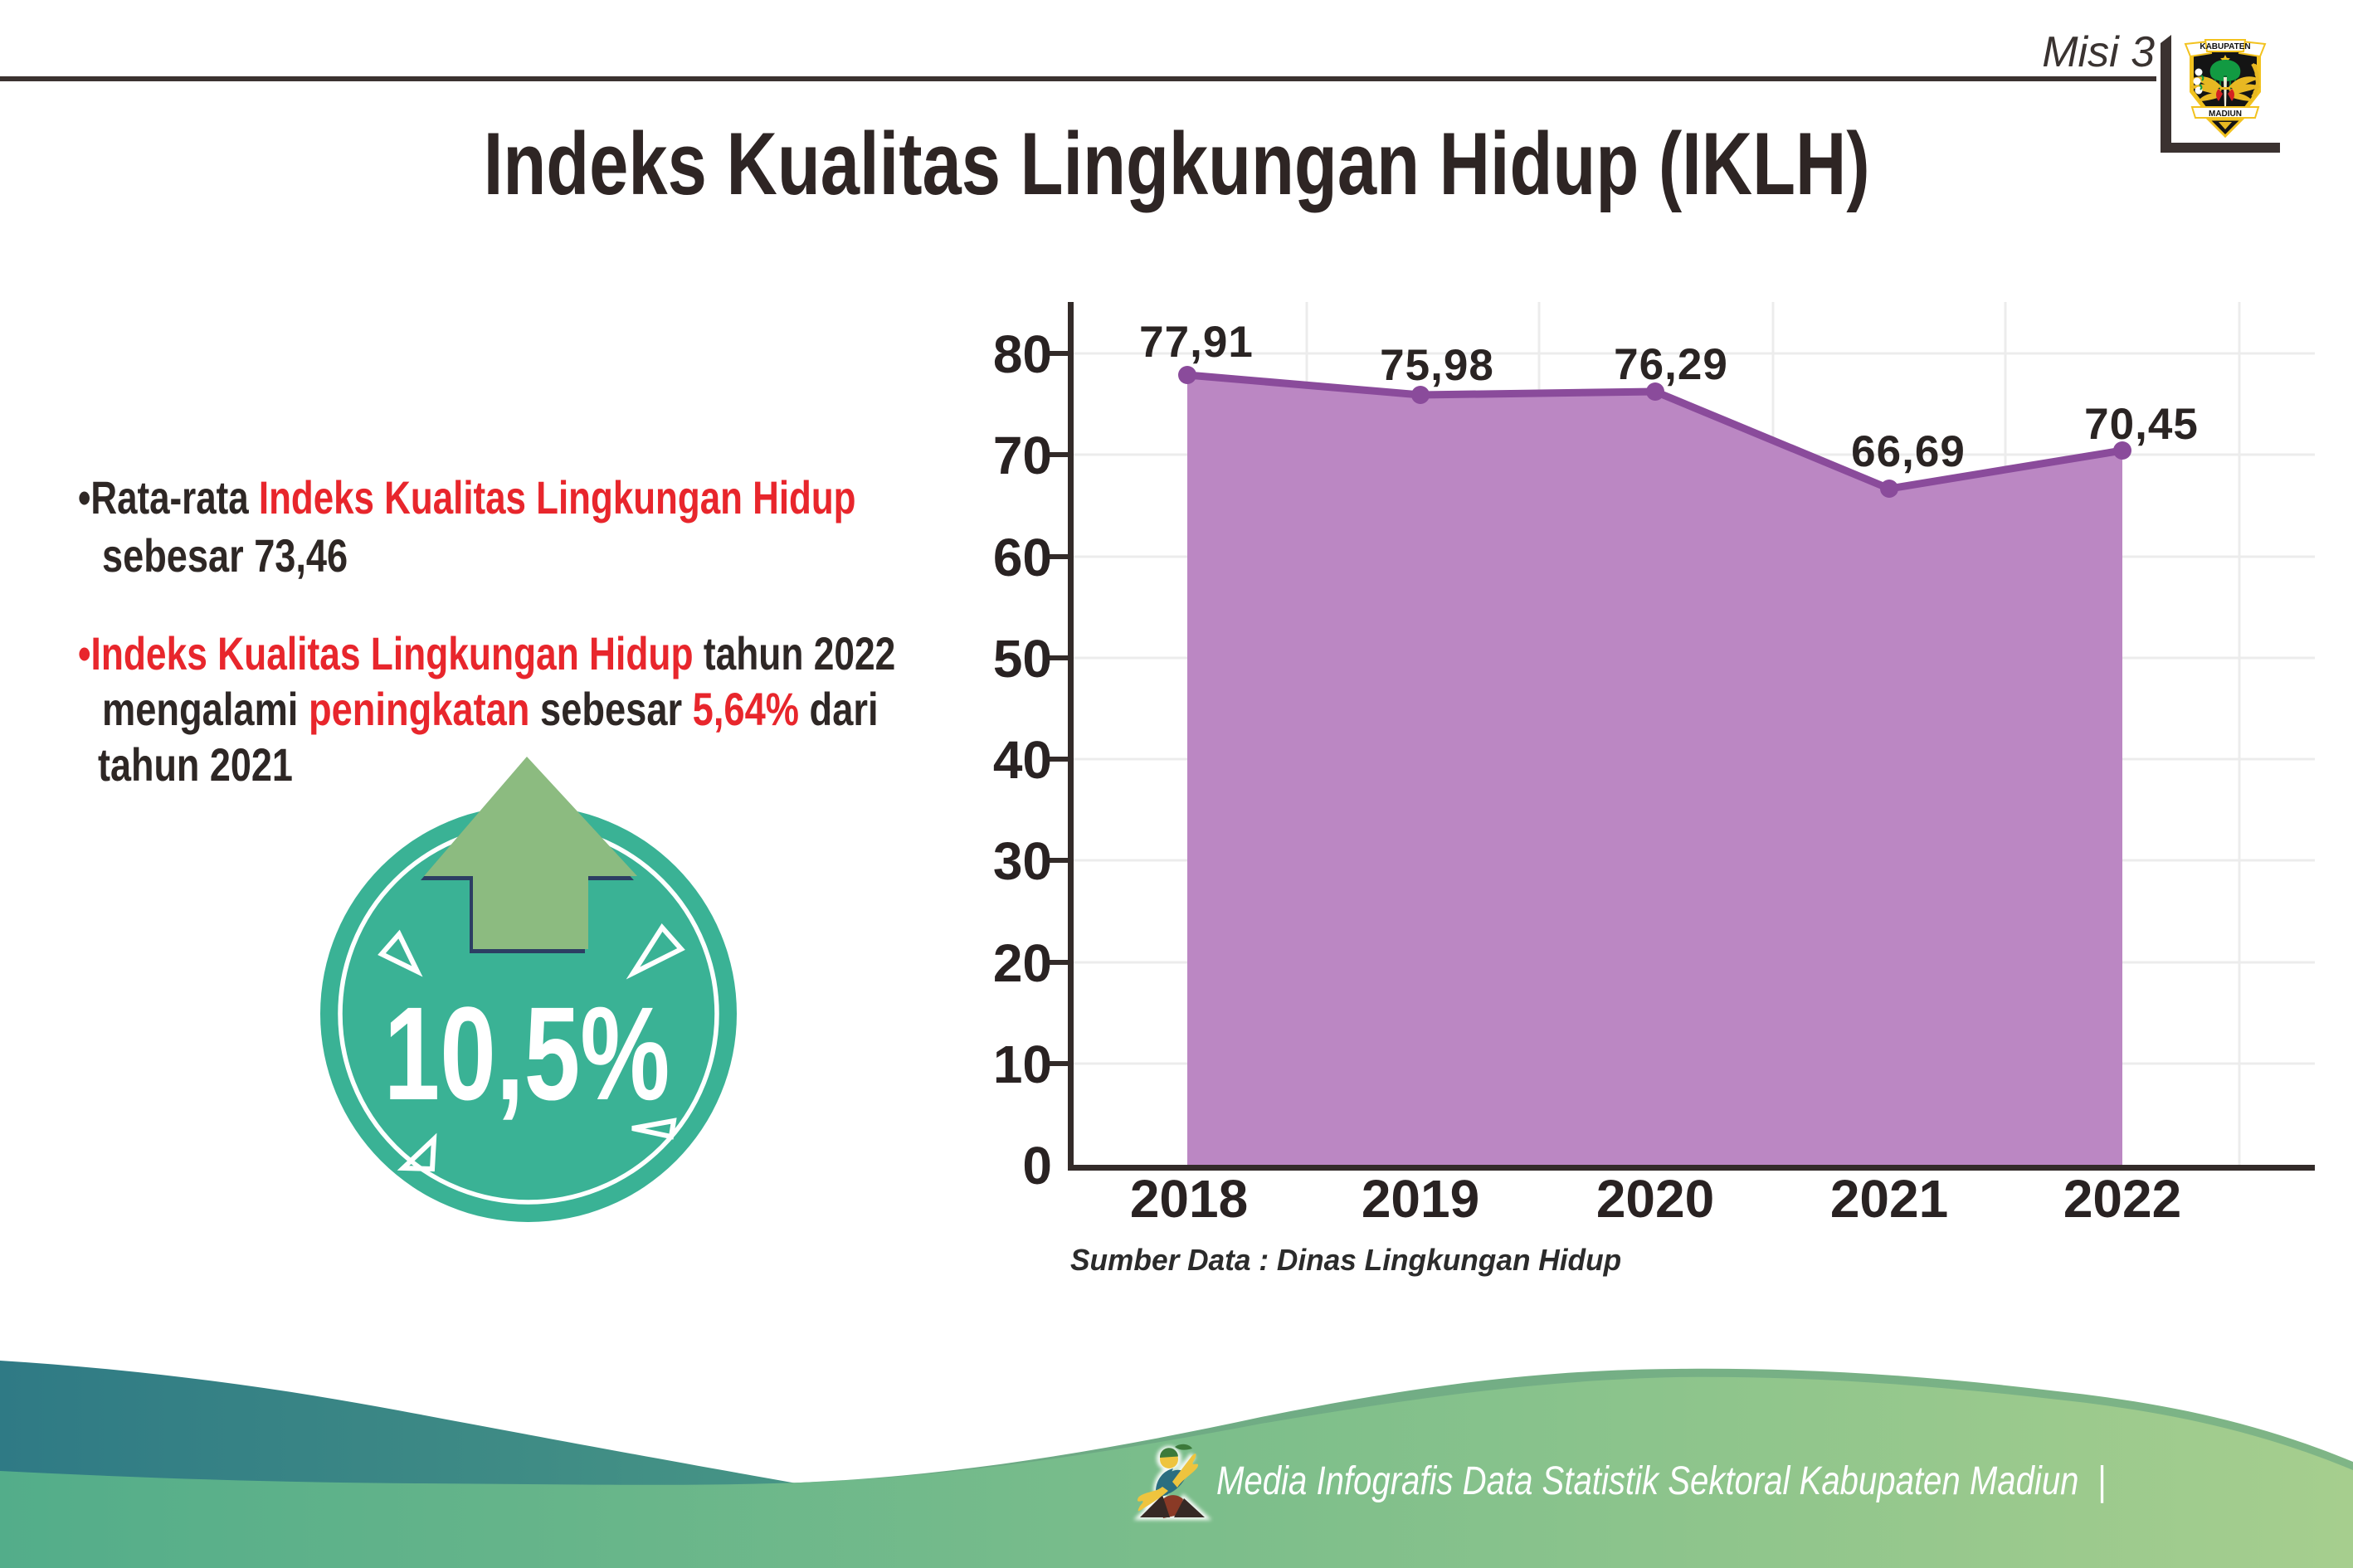  What do you see at coordinates (1022, 861) in the screenshot?
I see `svg-text: 30` at bounding box center [1022, 861].